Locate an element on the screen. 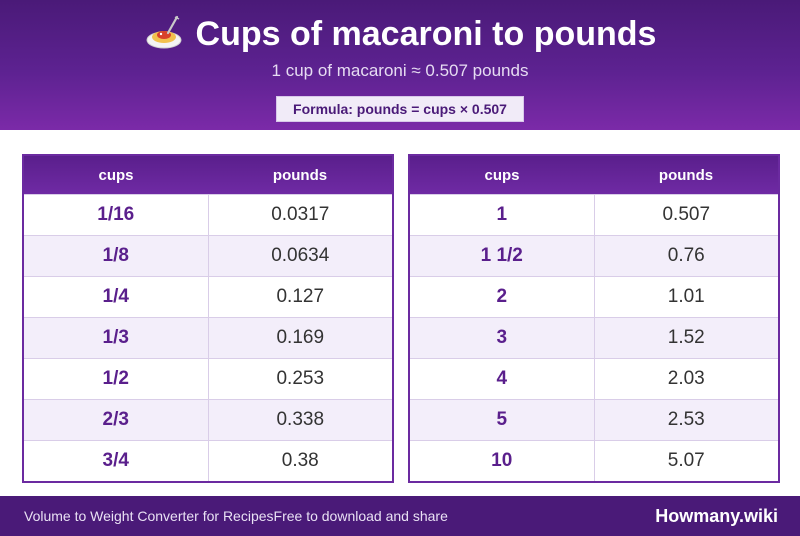 The width and height of the screenshot is (800, 536). pounds-cell: 0.127 is located at coordinates (300, 296).